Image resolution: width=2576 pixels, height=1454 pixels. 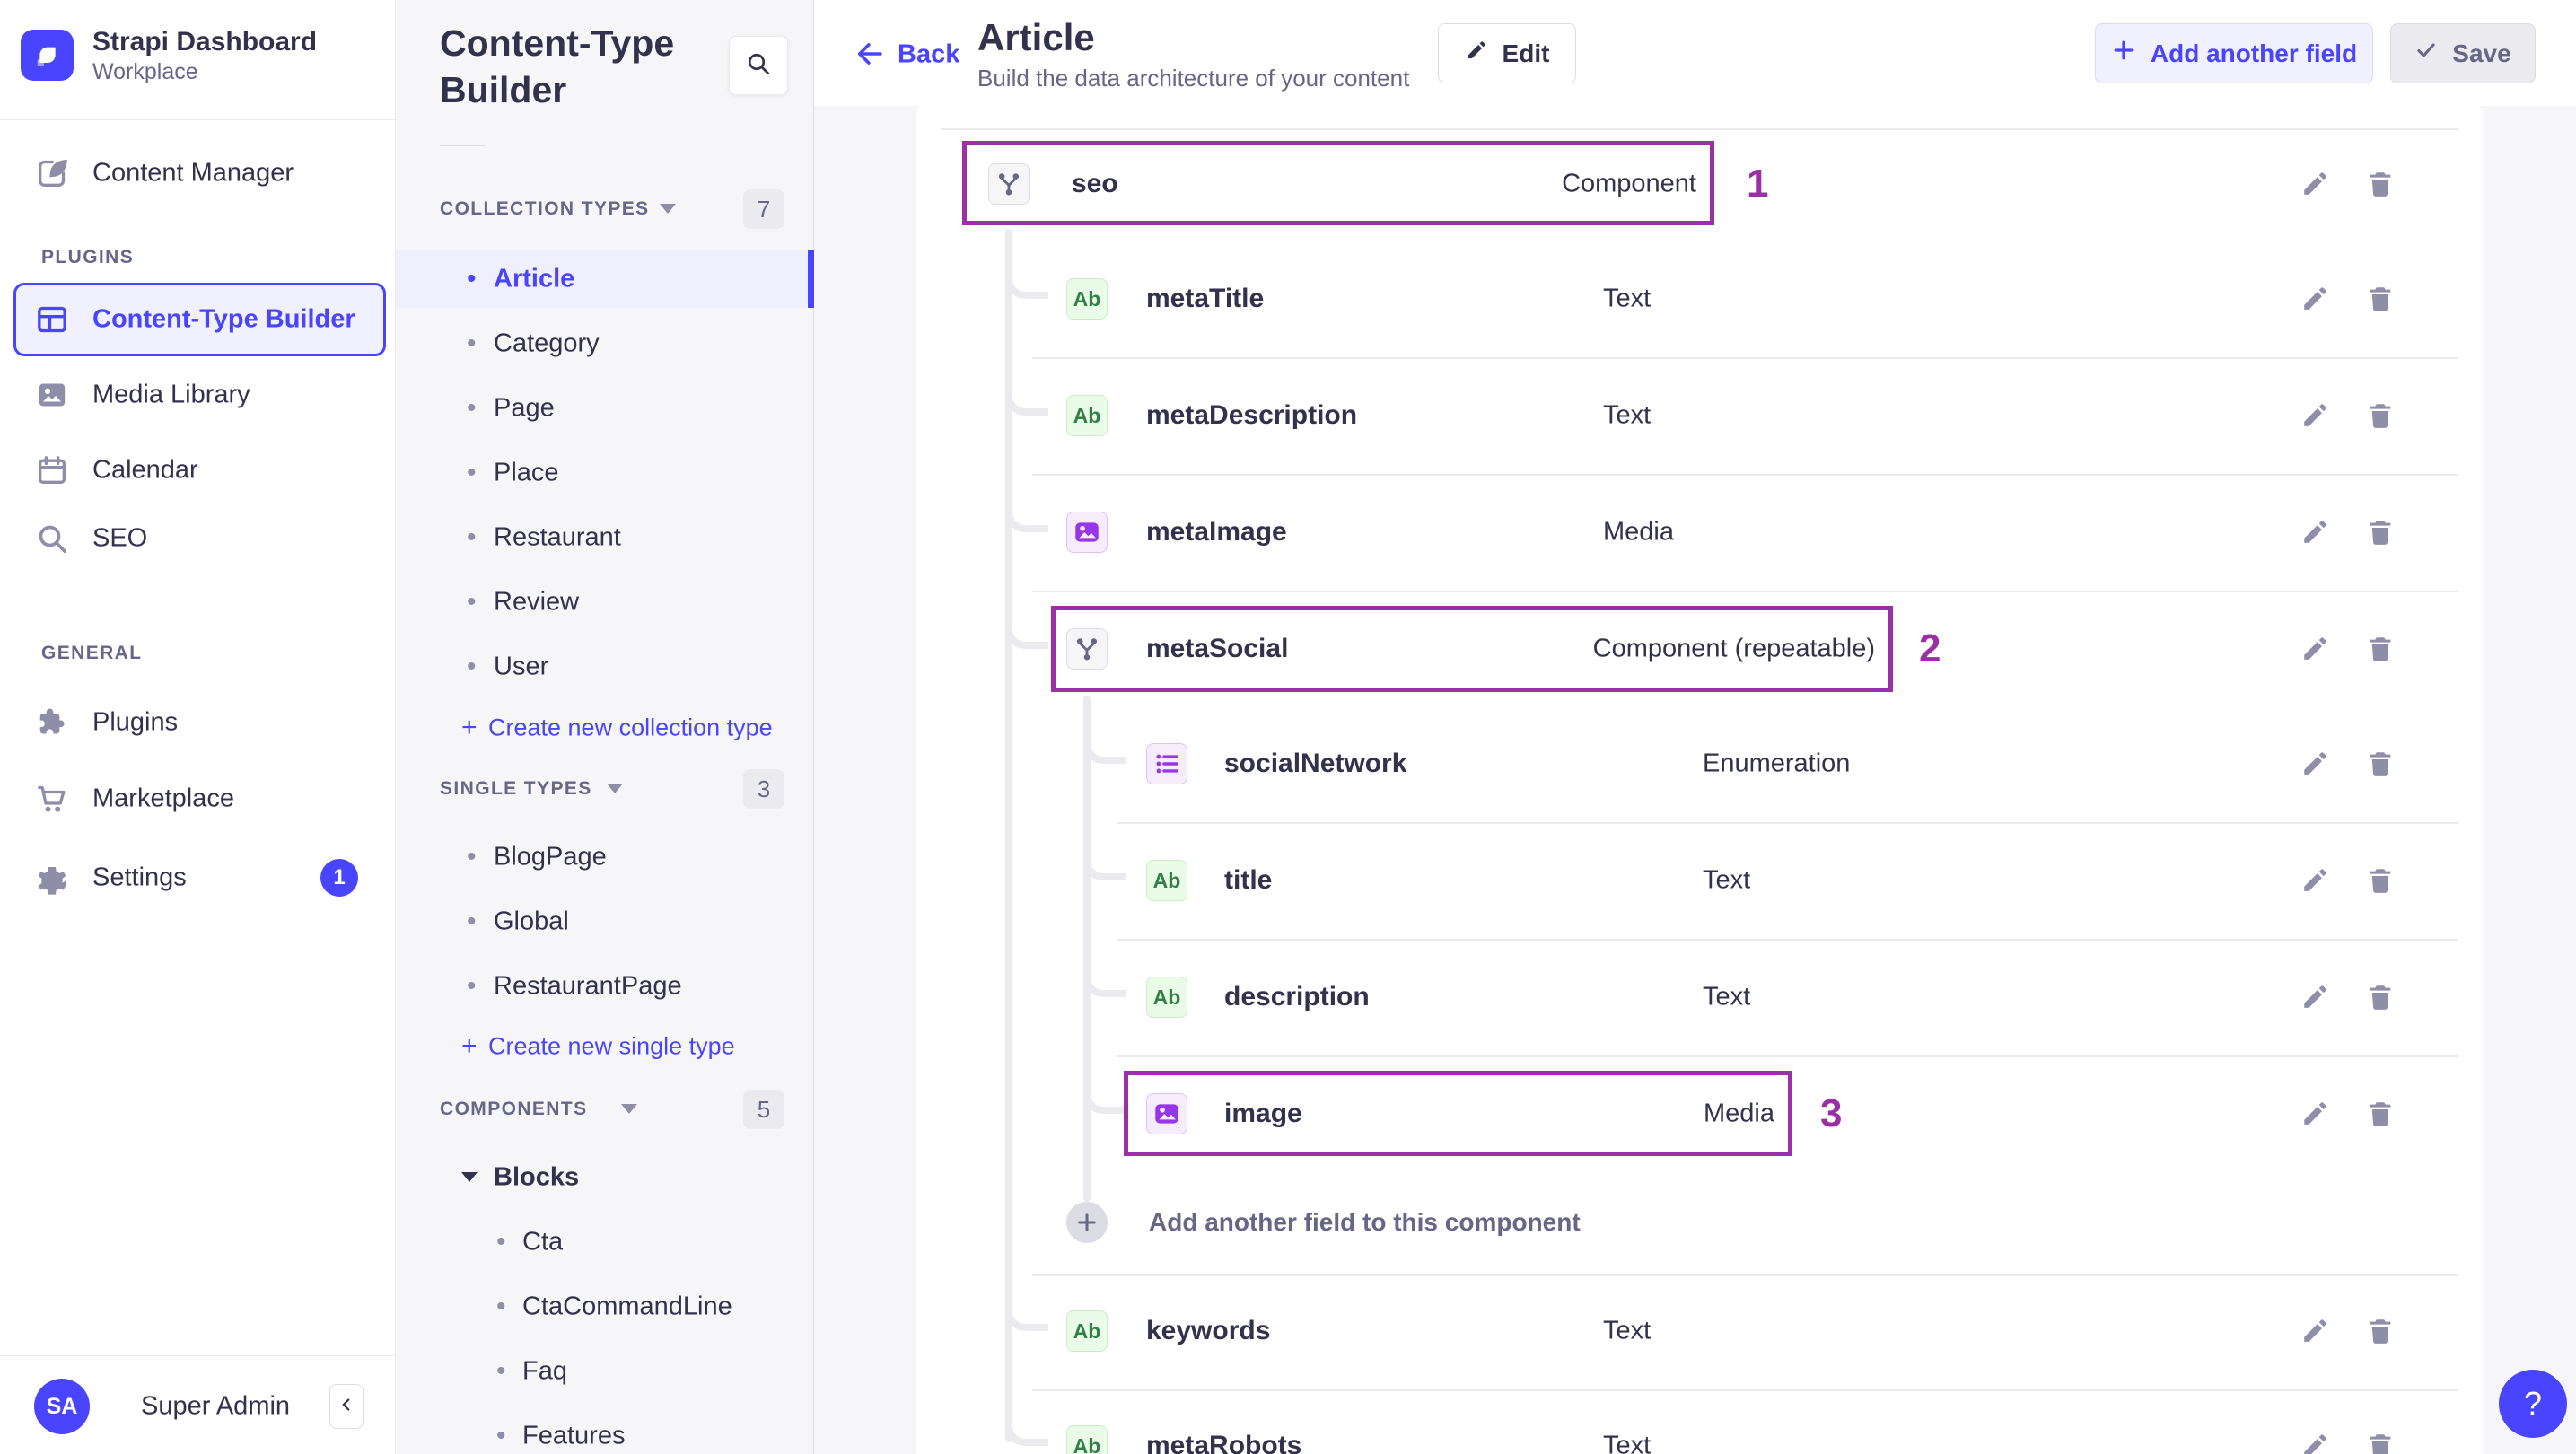 I want to click on sidebar-item-plugins: Plugins, so click(x=198, y=722).